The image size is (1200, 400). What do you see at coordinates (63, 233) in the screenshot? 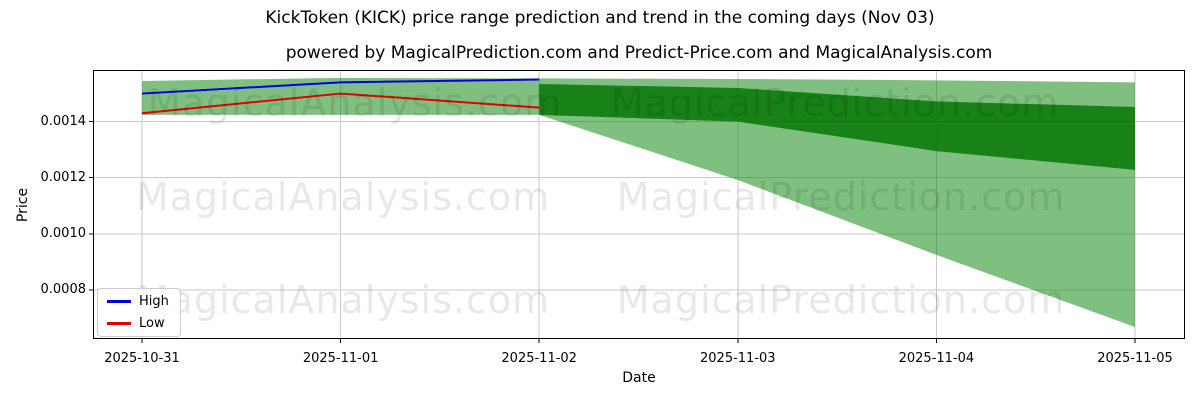
I see `y-tick-label: 0.0010` at bounding box center [63, 233].